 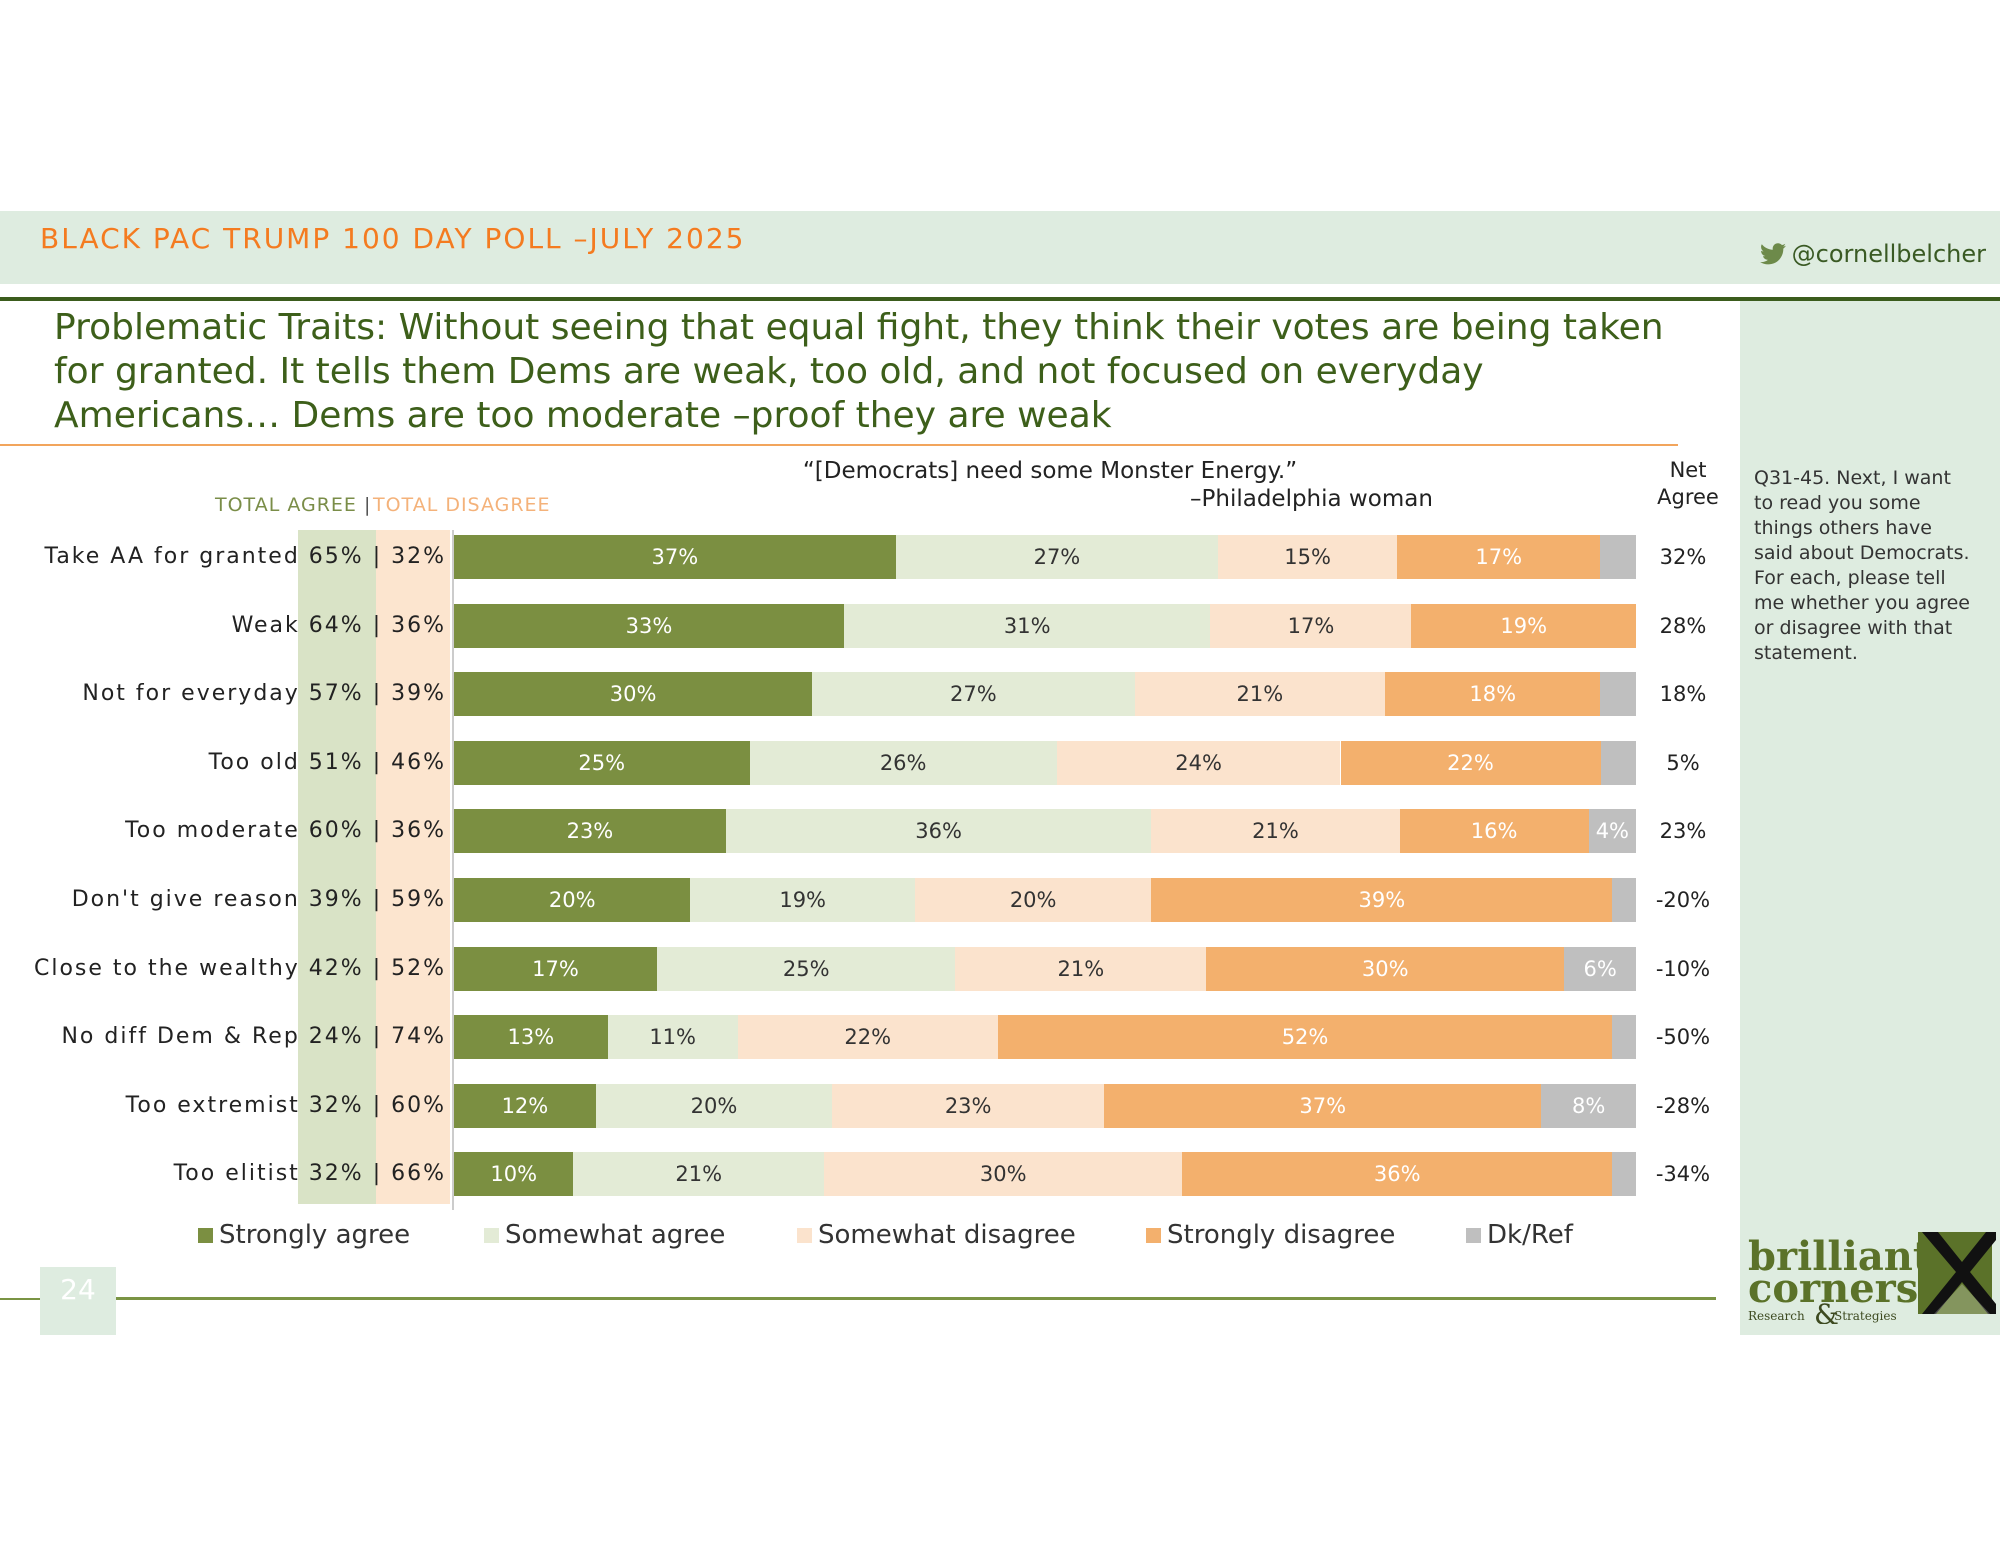 I want to click on totals-label: 51% | 46%, so click(x=377, y=762).